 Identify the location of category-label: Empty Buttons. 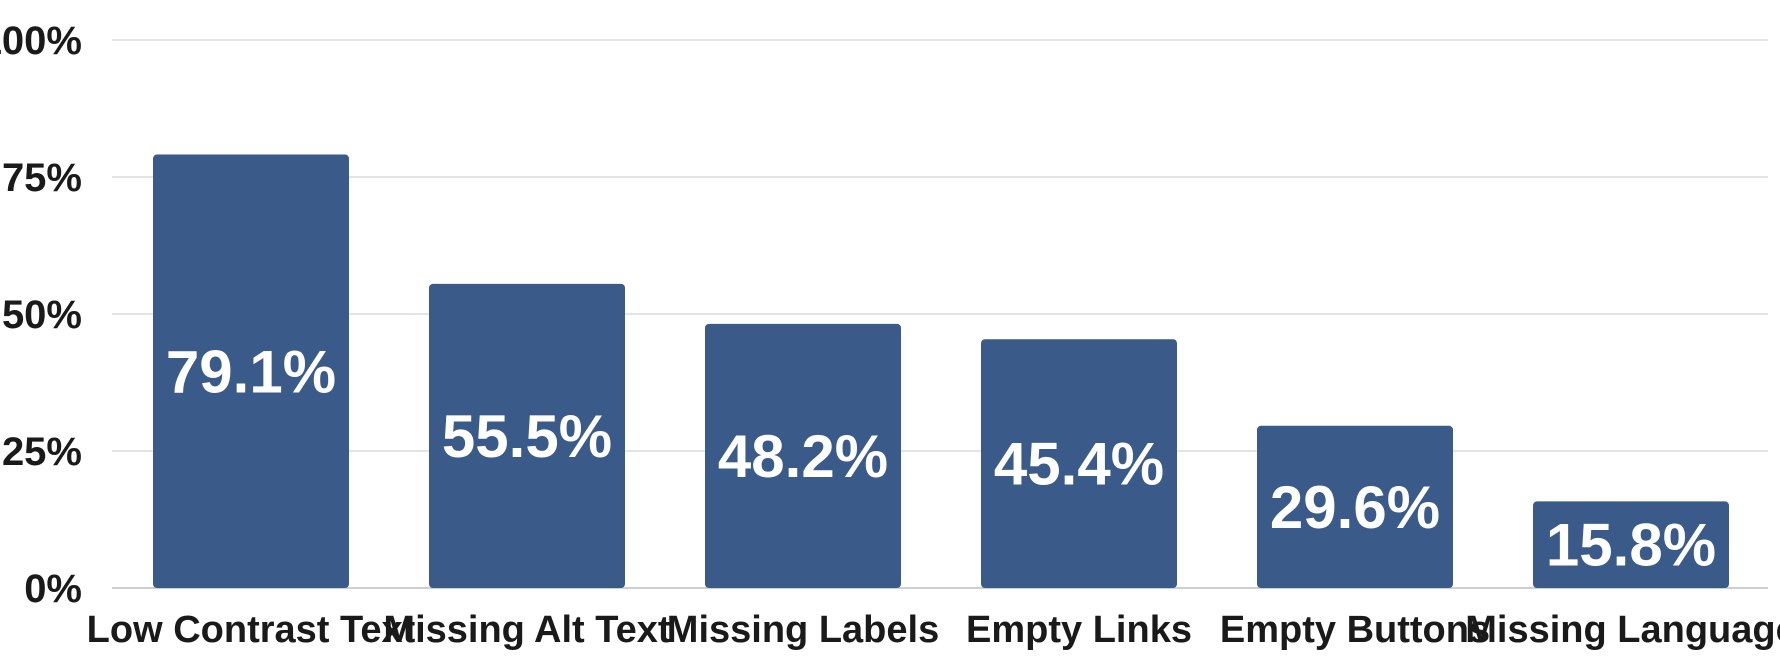
(1355, 630).